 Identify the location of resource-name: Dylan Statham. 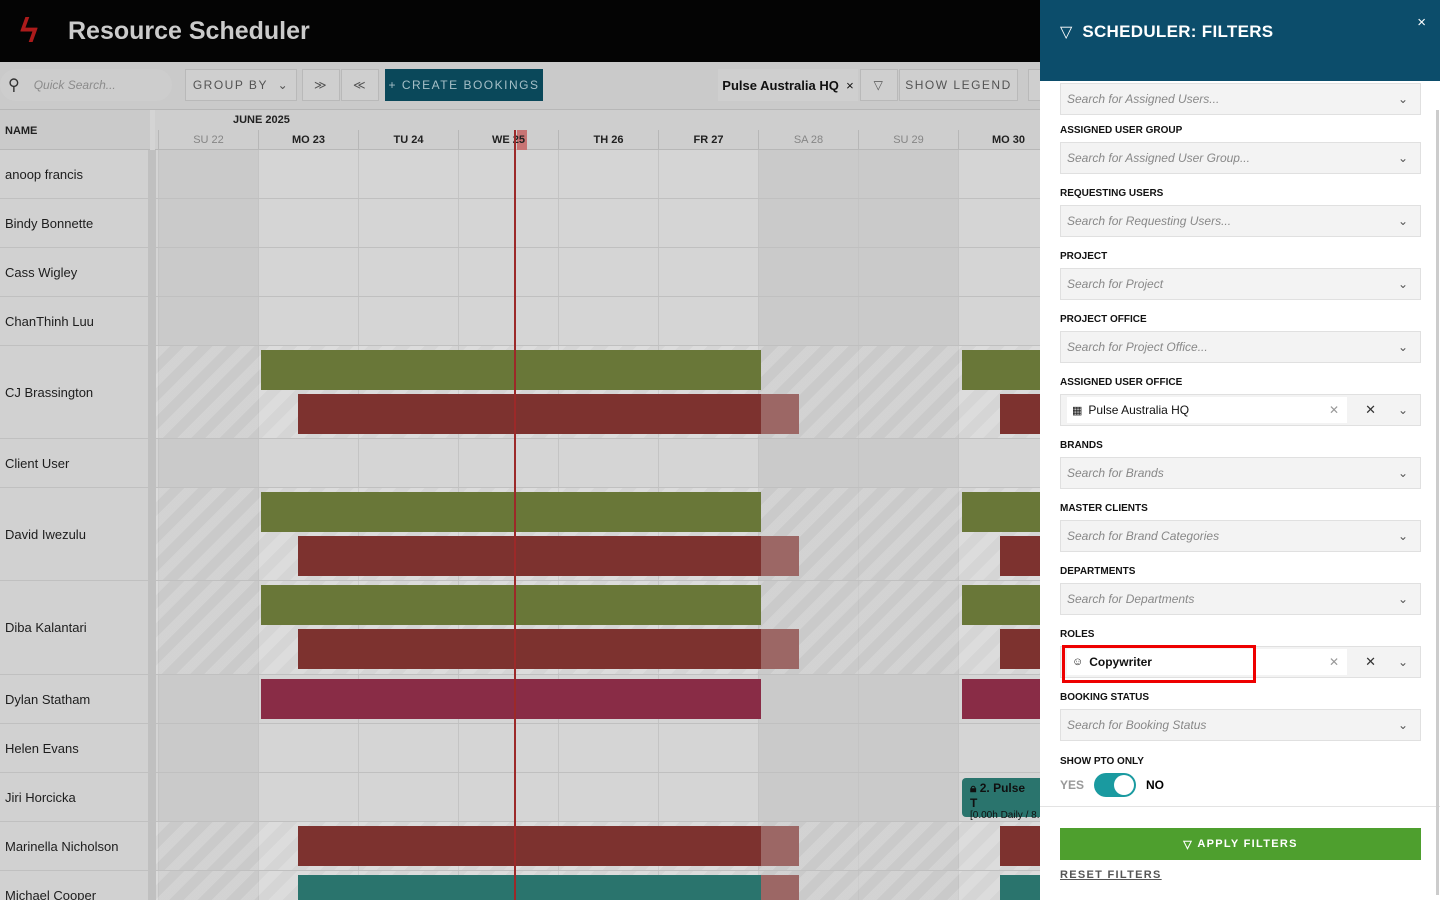
(48, 699).